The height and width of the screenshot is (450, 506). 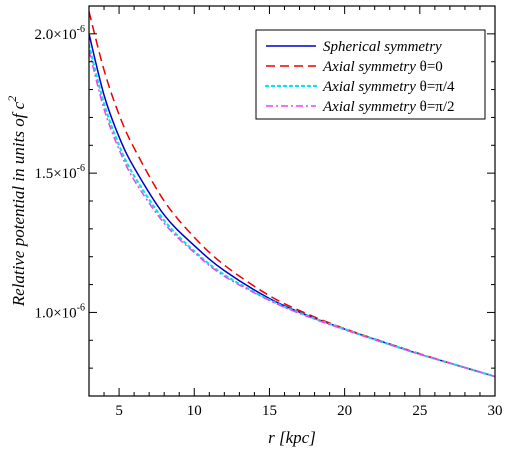 What do you see at coordinates (495, 411) in the screenshot?
I see `x-tick-label: 30` at bounding box center [495, 411].